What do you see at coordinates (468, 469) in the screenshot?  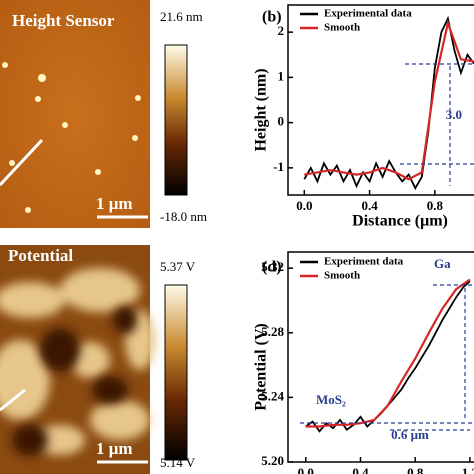 I see `x-tick-label: 1.2` at bounding box center [468, 469].